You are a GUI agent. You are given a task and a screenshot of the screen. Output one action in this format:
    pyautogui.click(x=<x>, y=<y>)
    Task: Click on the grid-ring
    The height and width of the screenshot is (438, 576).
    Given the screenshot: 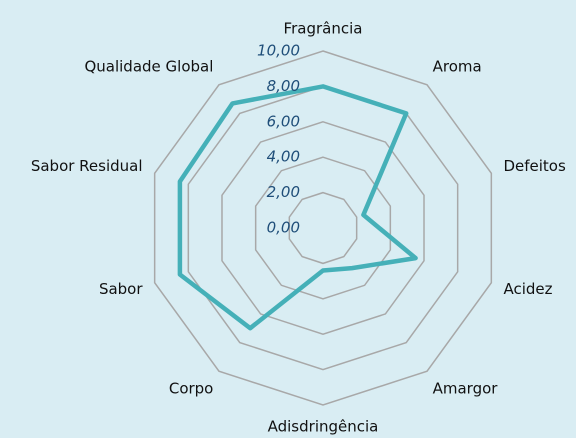 What is the action you would take?
    pyautogui.click(x=323, y=228)
    